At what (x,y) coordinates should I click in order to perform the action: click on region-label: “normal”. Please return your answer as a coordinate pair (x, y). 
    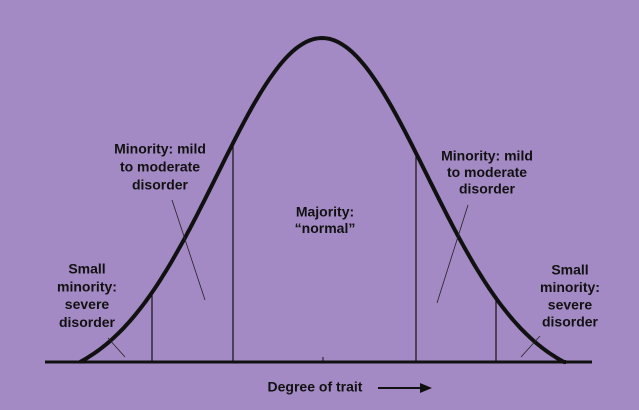
    Looking at the image, I should click on (325, 228).